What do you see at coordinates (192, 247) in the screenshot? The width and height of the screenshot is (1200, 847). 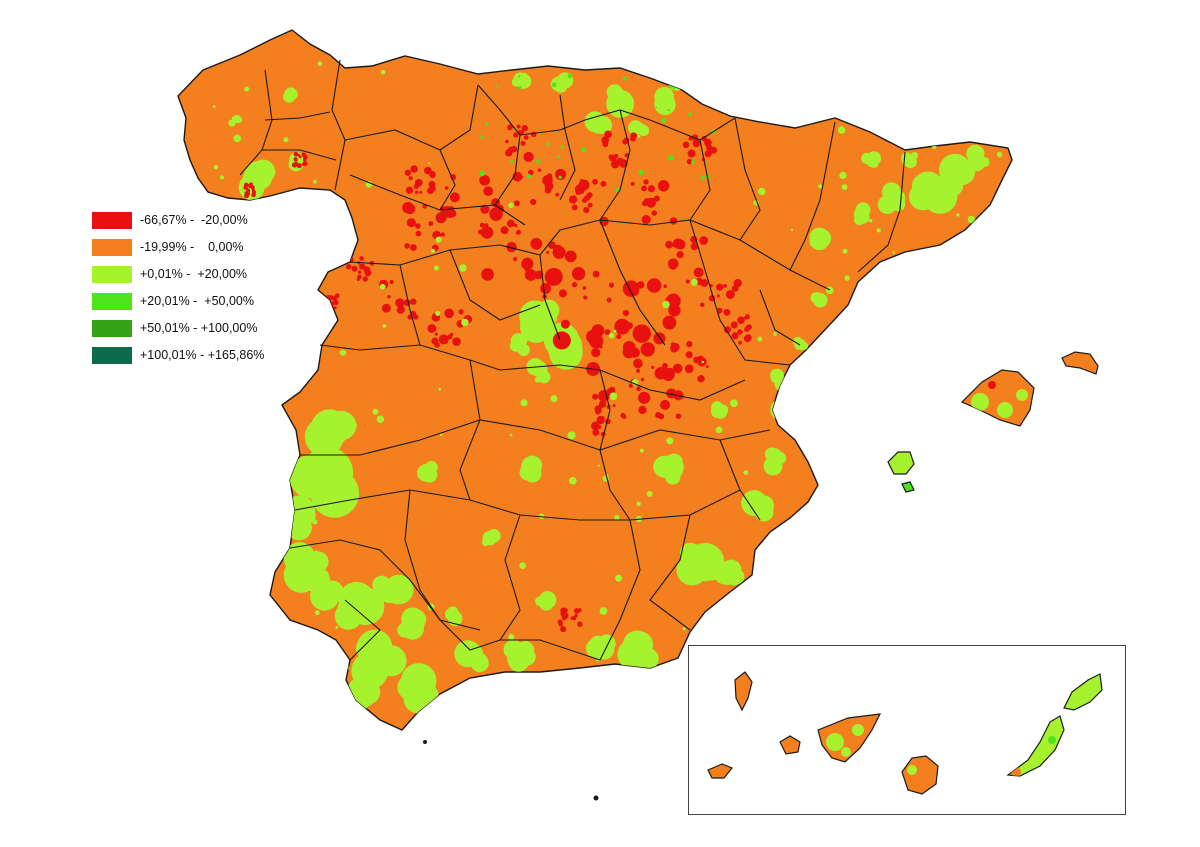 I see `legend-label: -19,99% - 0,00%` at bounding box center [192, 247].